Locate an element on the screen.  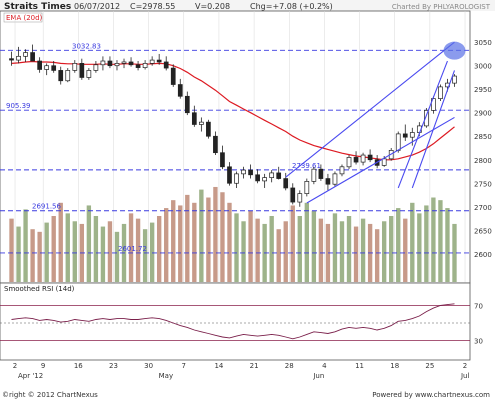
powered-by-label: Powered by www.chartnexus.com is located at coordinates (431, 395).